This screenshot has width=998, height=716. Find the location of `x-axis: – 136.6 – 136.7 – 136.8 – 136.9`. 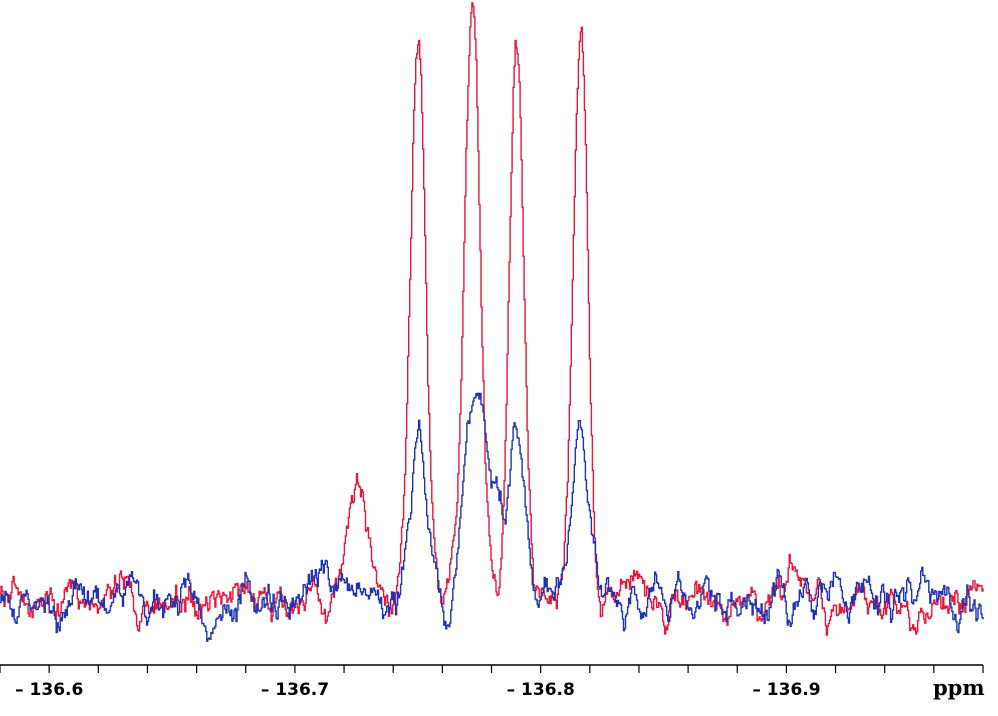

x-axis: – 136.6 – 136.7 – 136.8 – 136.9 is located at coordinates (492, 682).